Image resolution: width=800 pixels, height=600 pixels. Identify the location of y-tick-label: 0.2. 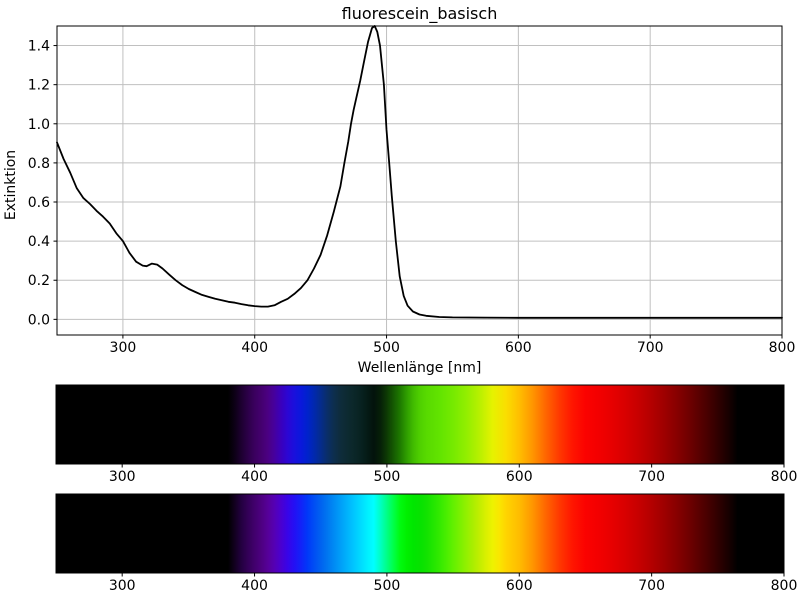
(39, 281).